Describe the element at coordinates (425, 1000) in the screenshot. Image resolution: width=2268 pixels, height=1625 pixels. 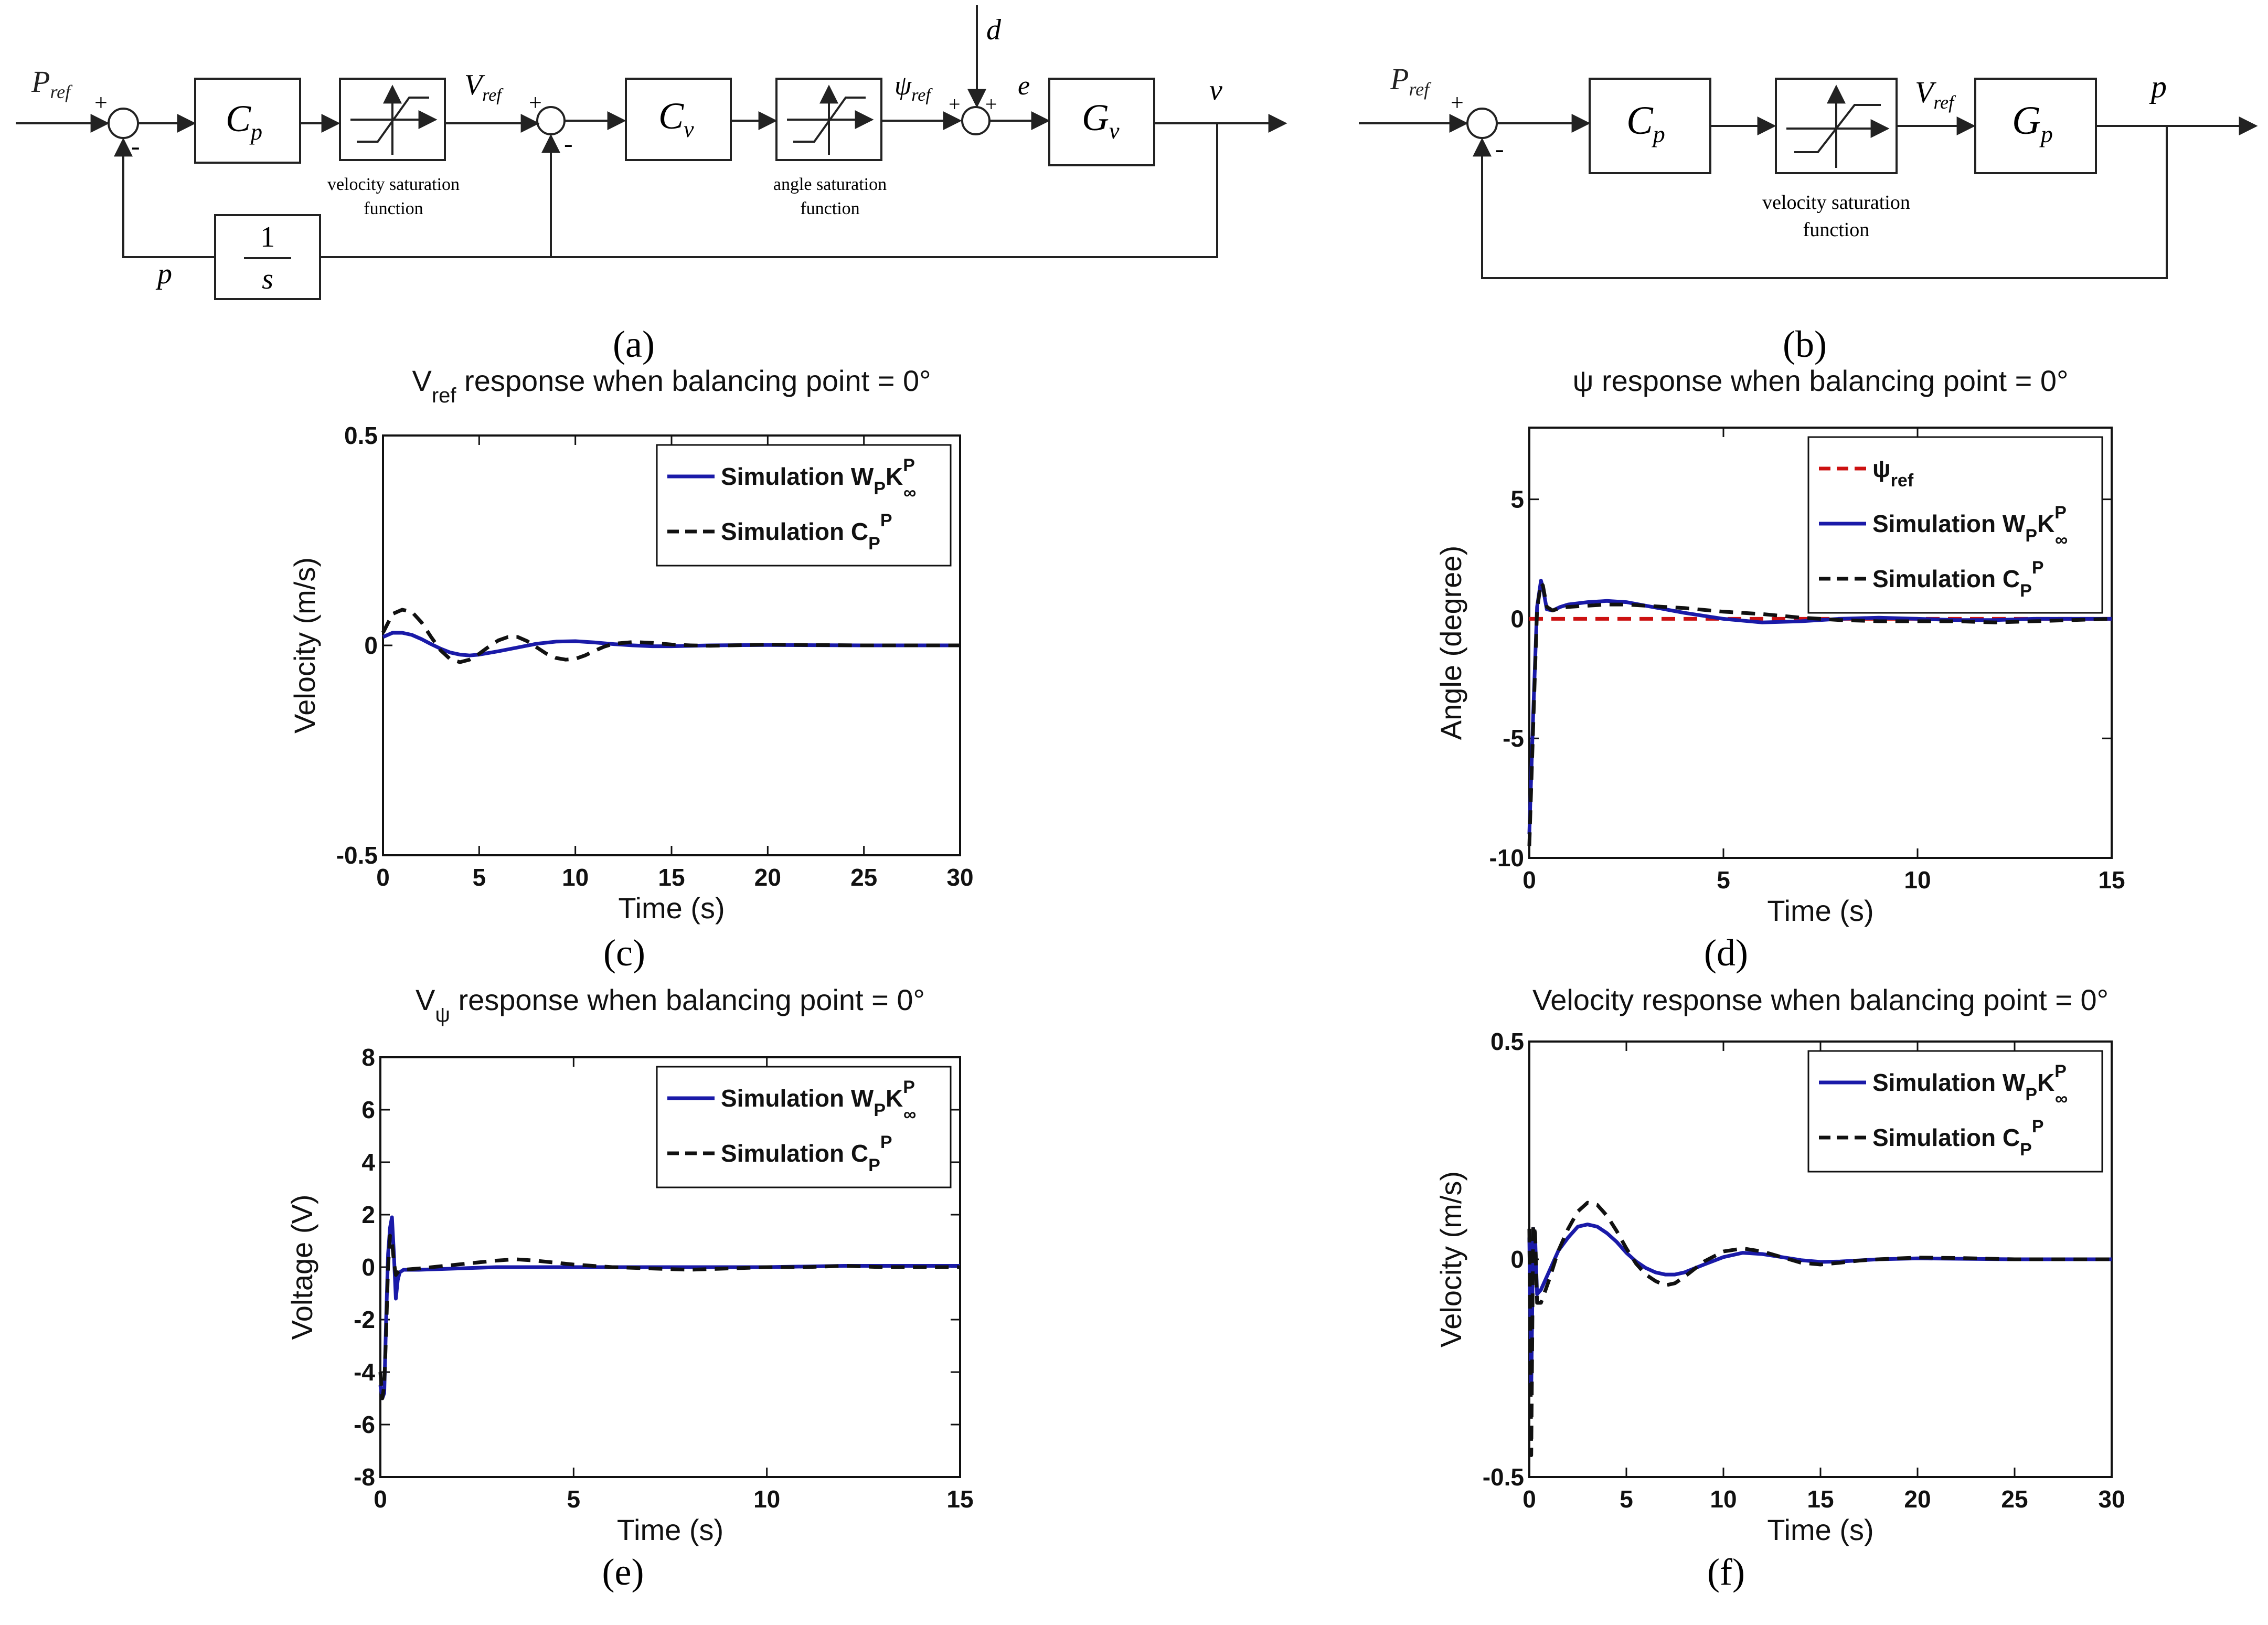
I see `chart-title-main: V` at that location.